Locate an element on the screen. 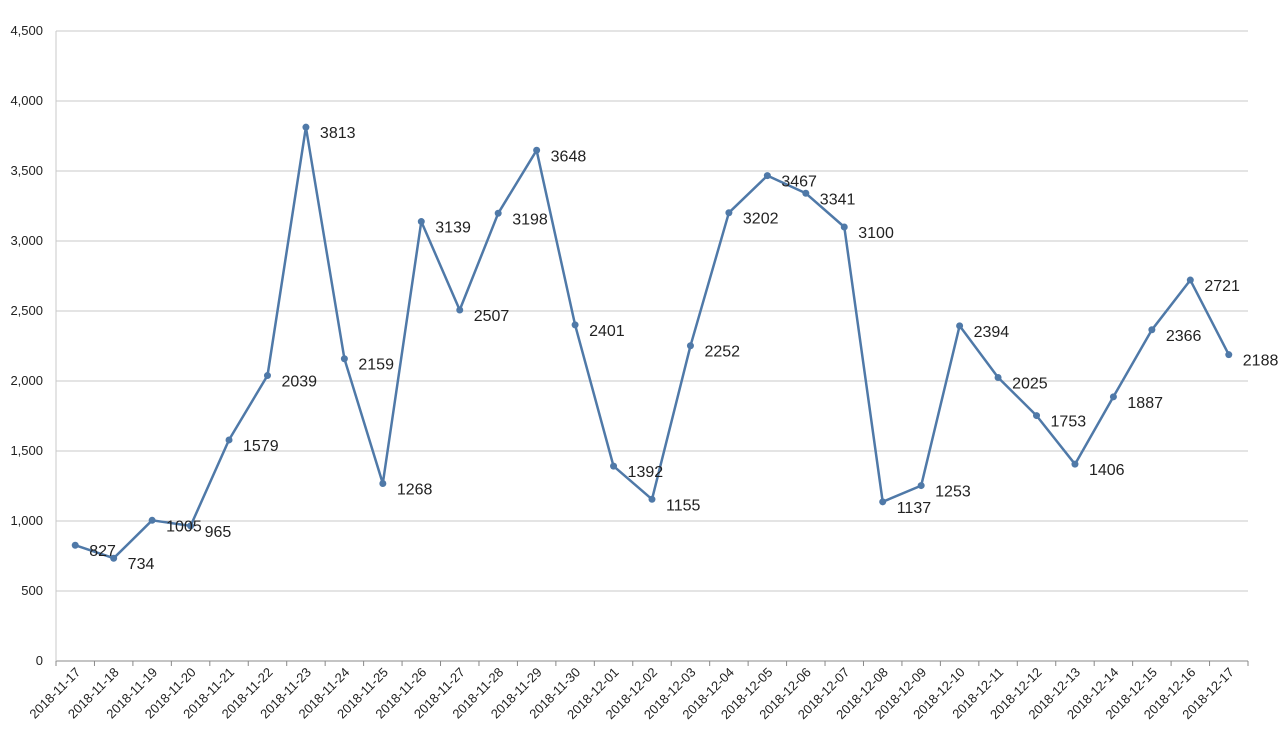 This screenshot has width=1280, height=742. y-tick-label: 4,500 is located at coordinates (26, 30).